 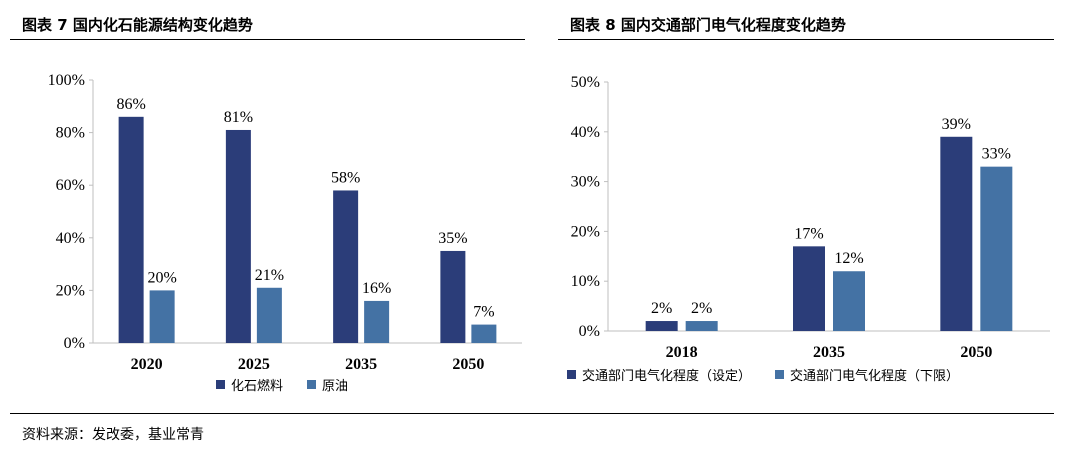 I want to click on right-legend: 交通部门电气化程度（设定） 交通部门电气化程度（下限）, so click(x=763, y=374).